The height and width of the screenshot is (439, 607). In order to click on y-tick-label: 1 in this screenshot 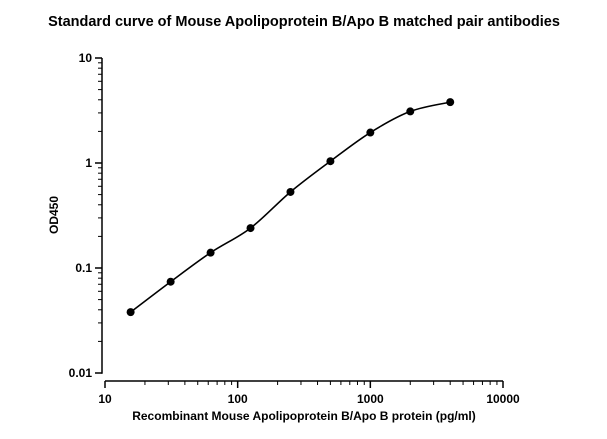, I will do `click(88, 163)`.